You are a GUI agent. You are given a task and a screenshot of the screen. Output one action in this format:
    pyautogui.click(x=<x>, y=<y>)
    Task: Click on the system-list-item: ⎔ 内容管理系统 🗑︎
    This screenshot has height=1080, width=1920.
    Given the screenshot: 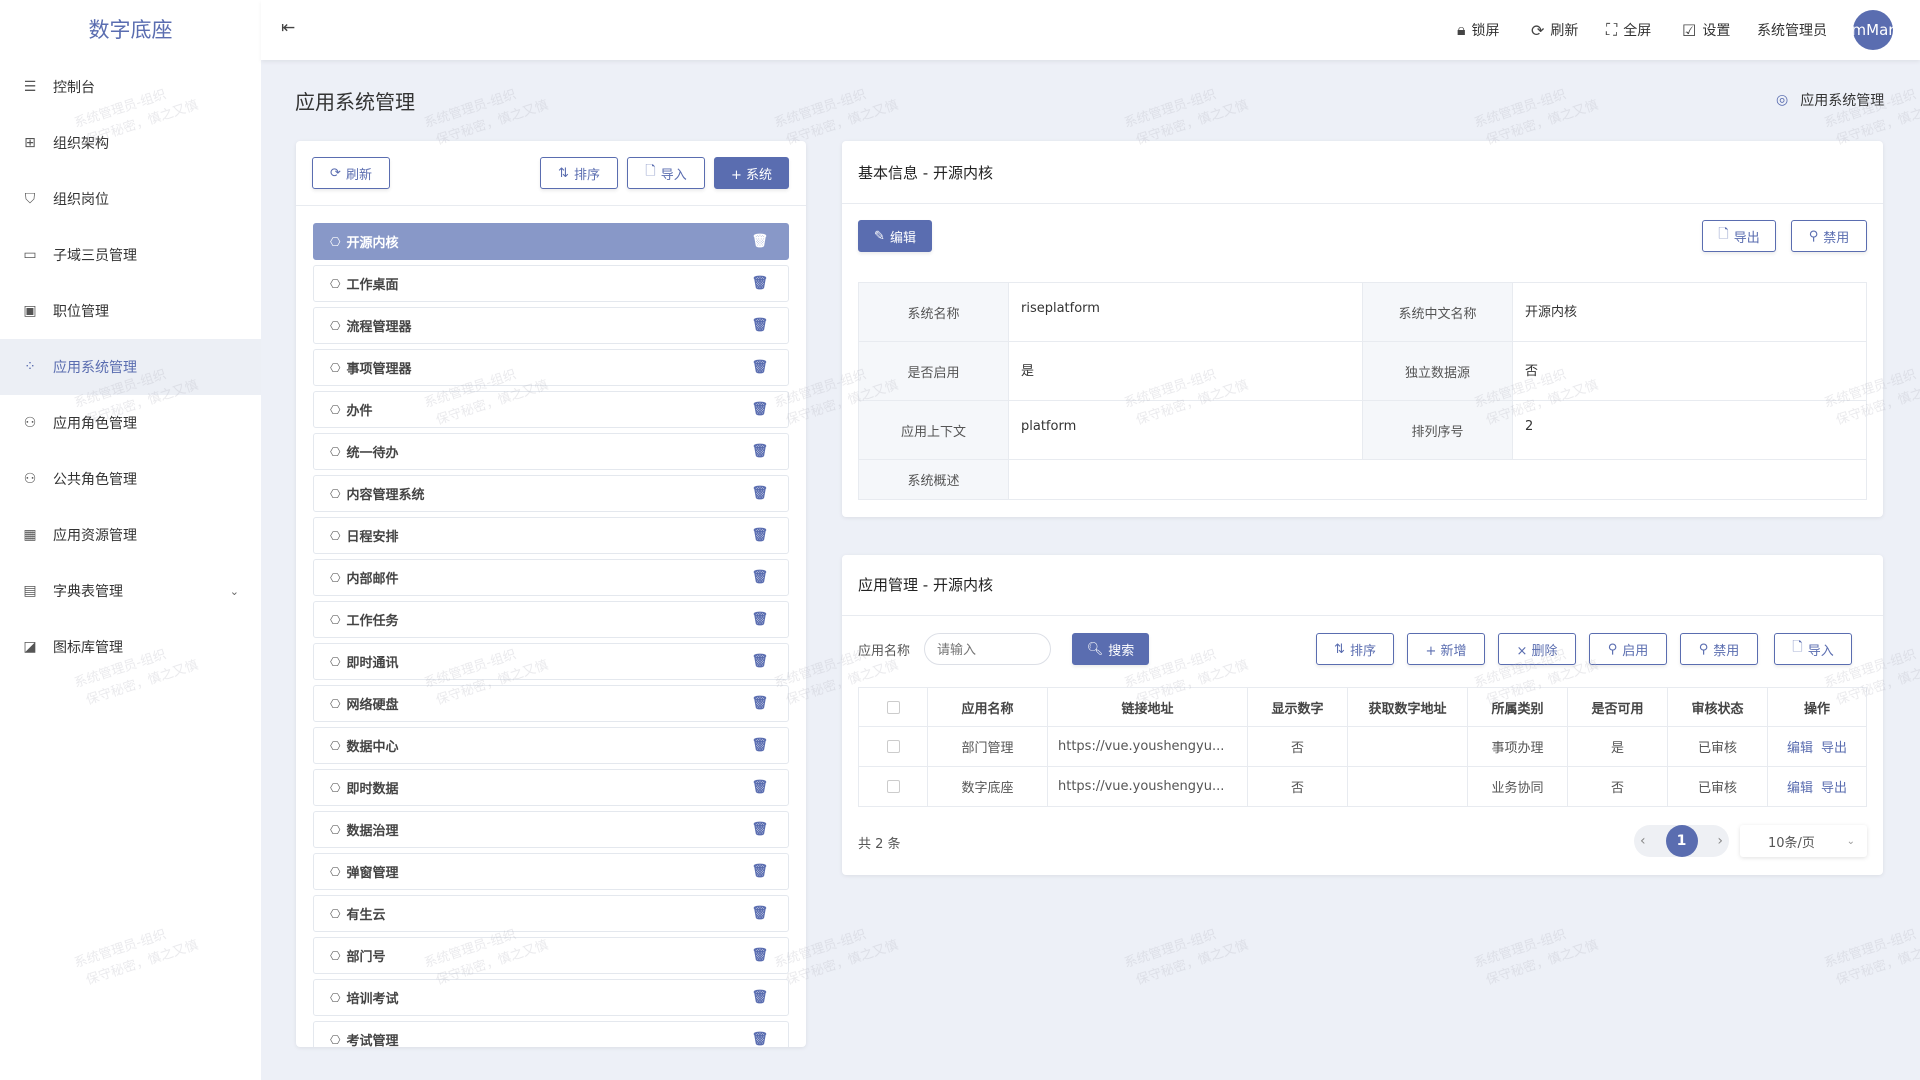 What is the action you would take?
    pyautogui.click(x=551, y=493)
    